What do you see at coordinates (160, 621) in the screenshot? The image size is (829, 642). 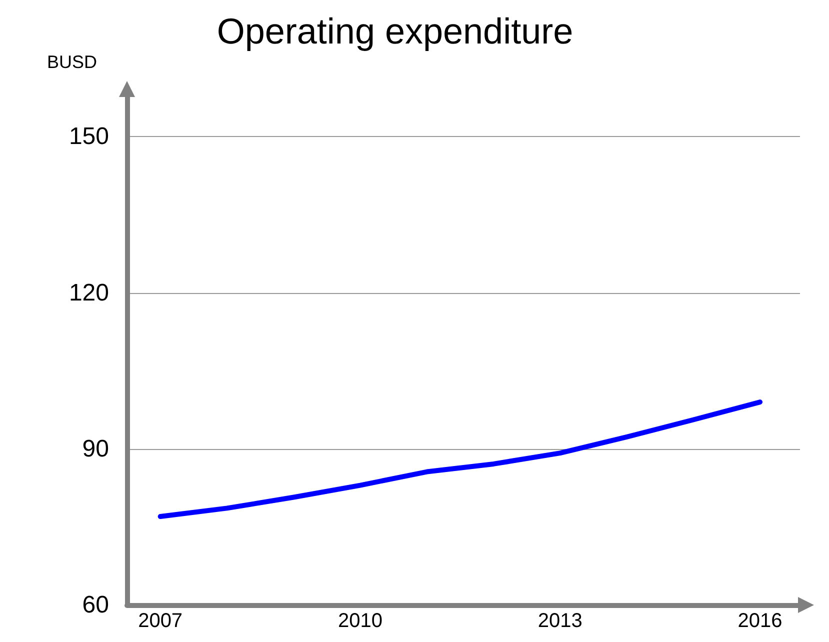 I see `x-tick-label: 2007` at bounding box center [160, 621].